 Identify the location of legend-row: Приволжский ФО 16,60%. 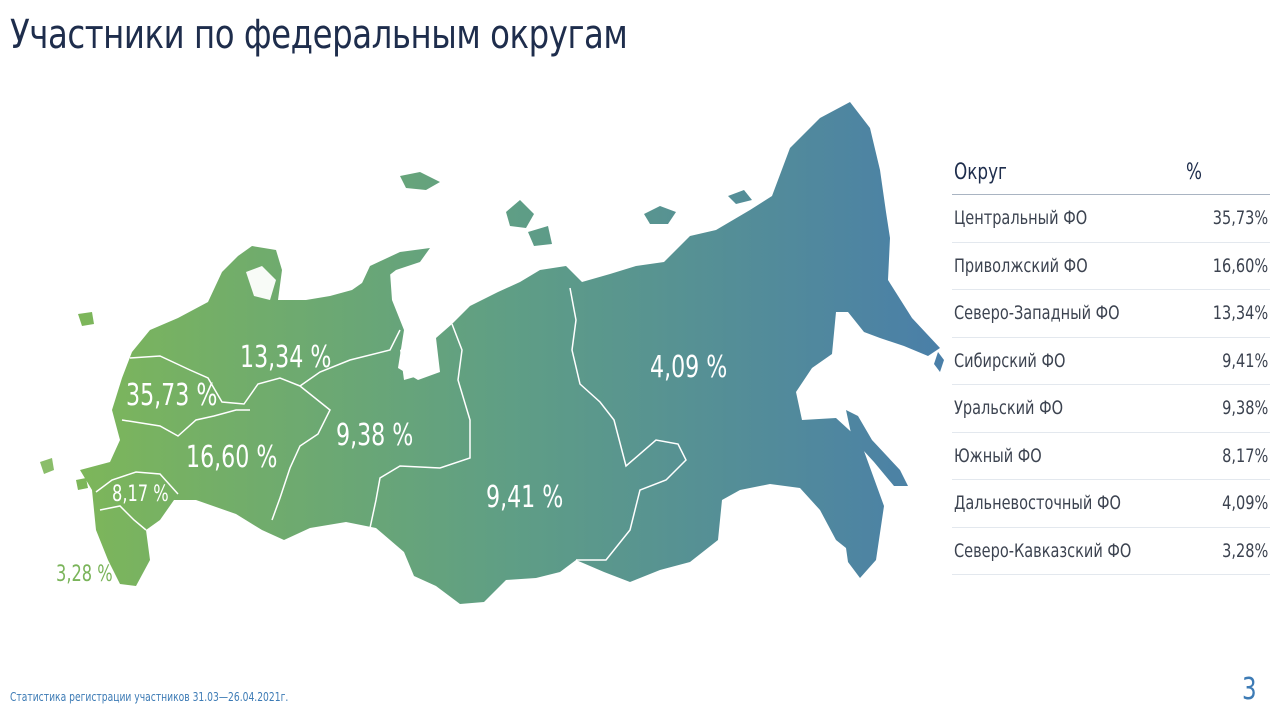
(1111, 266).